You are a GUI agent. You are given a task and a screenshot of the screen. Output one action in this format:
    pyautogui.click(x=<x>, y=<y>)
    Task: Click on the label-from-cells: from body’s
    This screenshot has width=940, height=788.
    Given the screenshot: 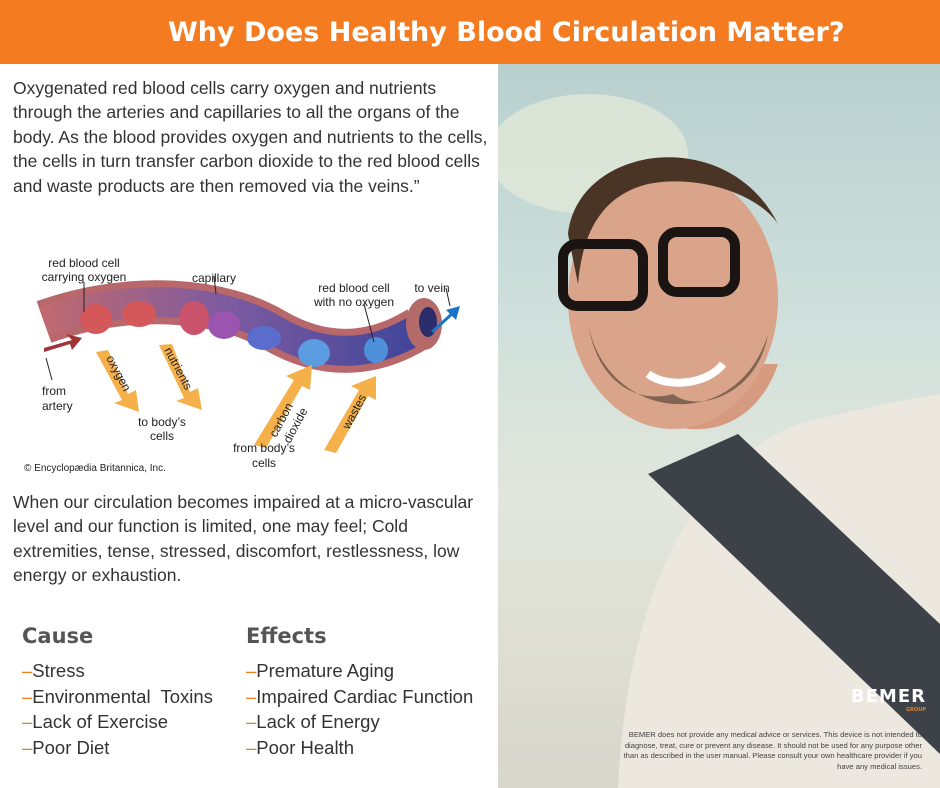 What is the action you would take?
    pyautogui.click(x=264, y=448)
    